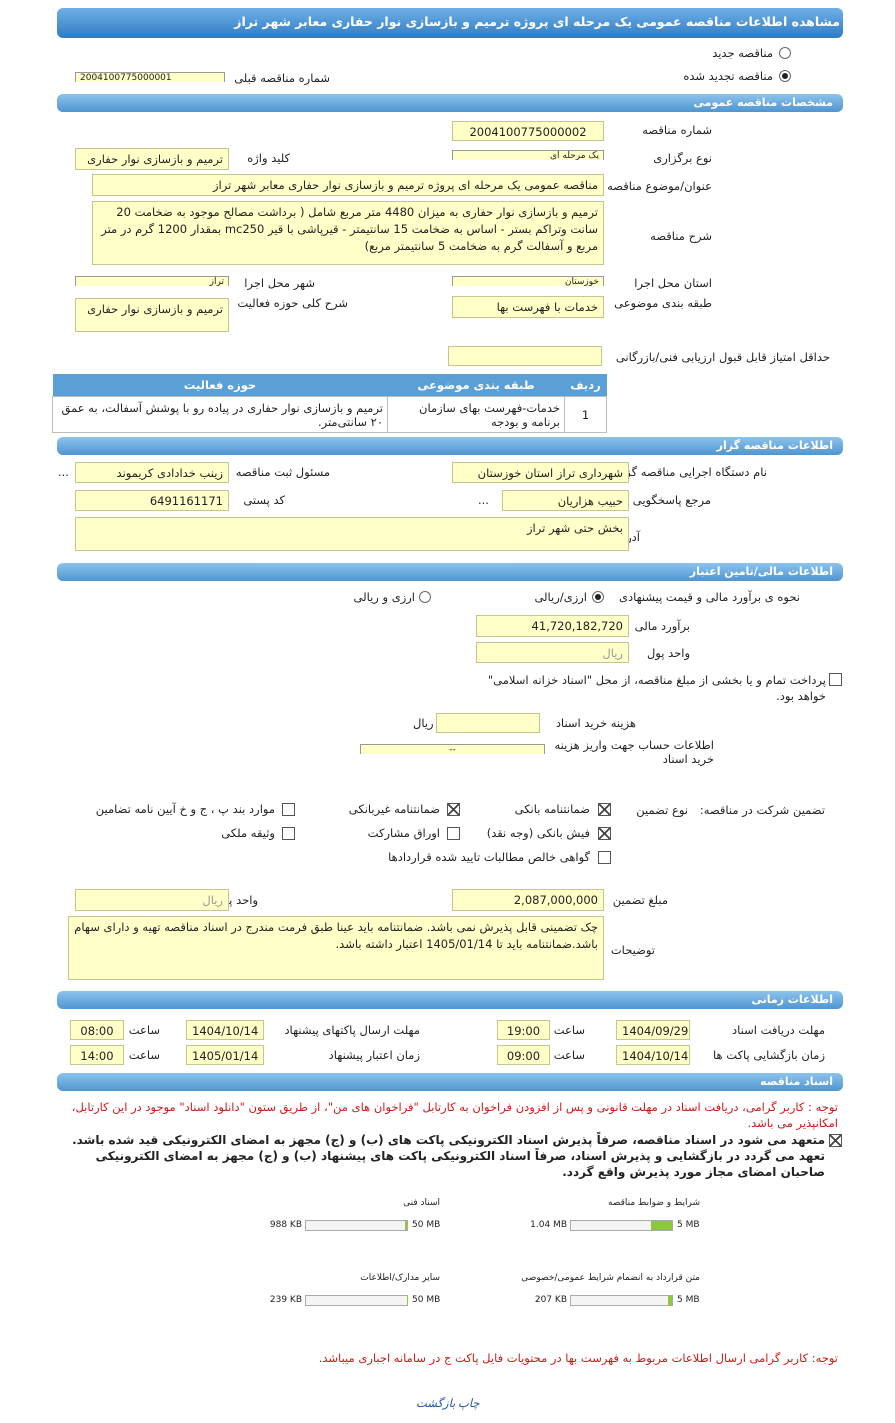 The height and width of the screenshot is (1423, 895). Describe the element at coordinates (682, 158) in the screenshot. I see `label: نوع برگزاری` at that location.